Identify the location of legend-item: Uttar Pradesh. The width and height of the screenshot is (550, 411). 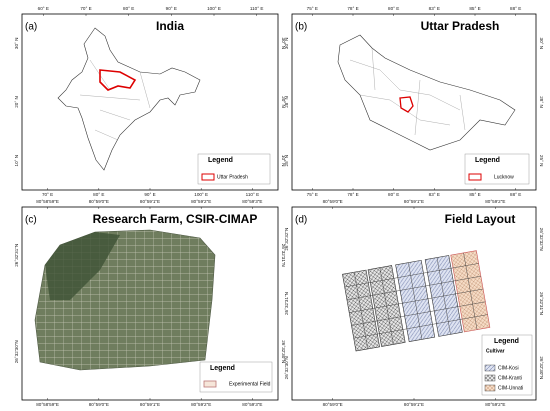
(232, 177).